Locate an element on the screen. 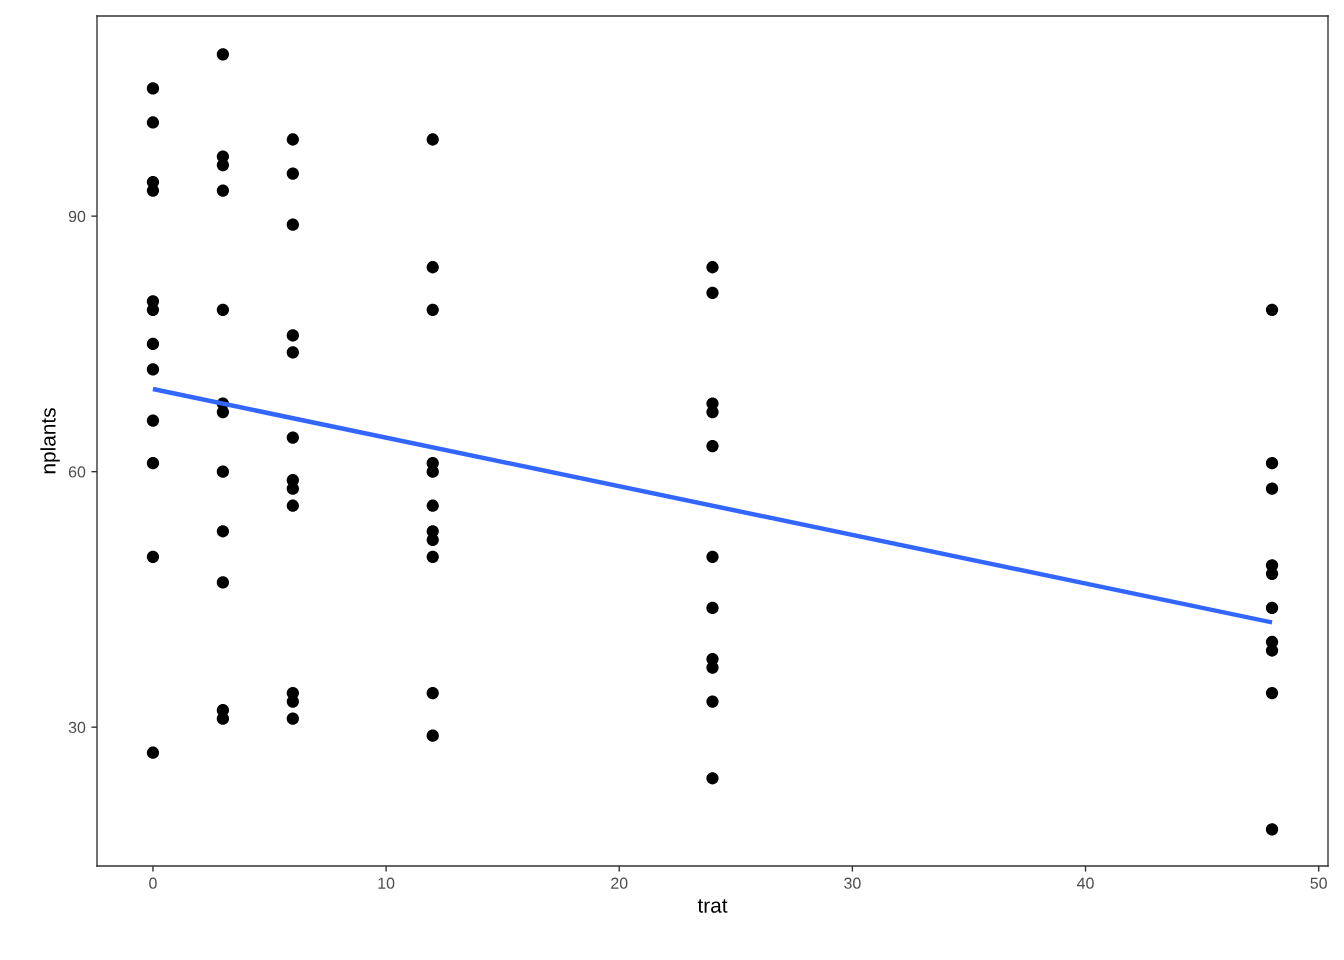  y-tick-label: 60 is located at coordinates (77, 472).